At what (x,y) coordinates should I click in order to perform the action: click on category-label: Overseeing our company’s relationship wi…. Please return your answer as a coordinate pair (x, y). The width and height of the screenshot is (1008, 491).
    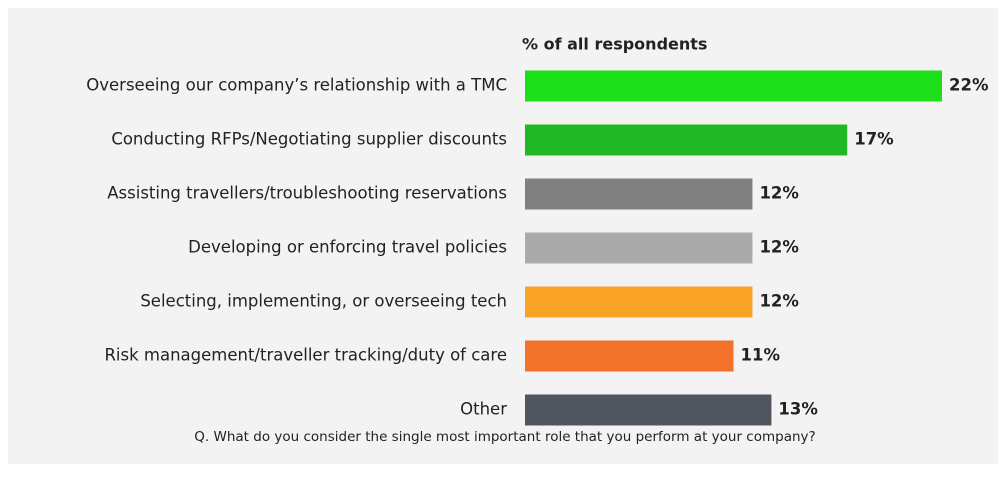
    Looking at the image, I should click on (296, 85).